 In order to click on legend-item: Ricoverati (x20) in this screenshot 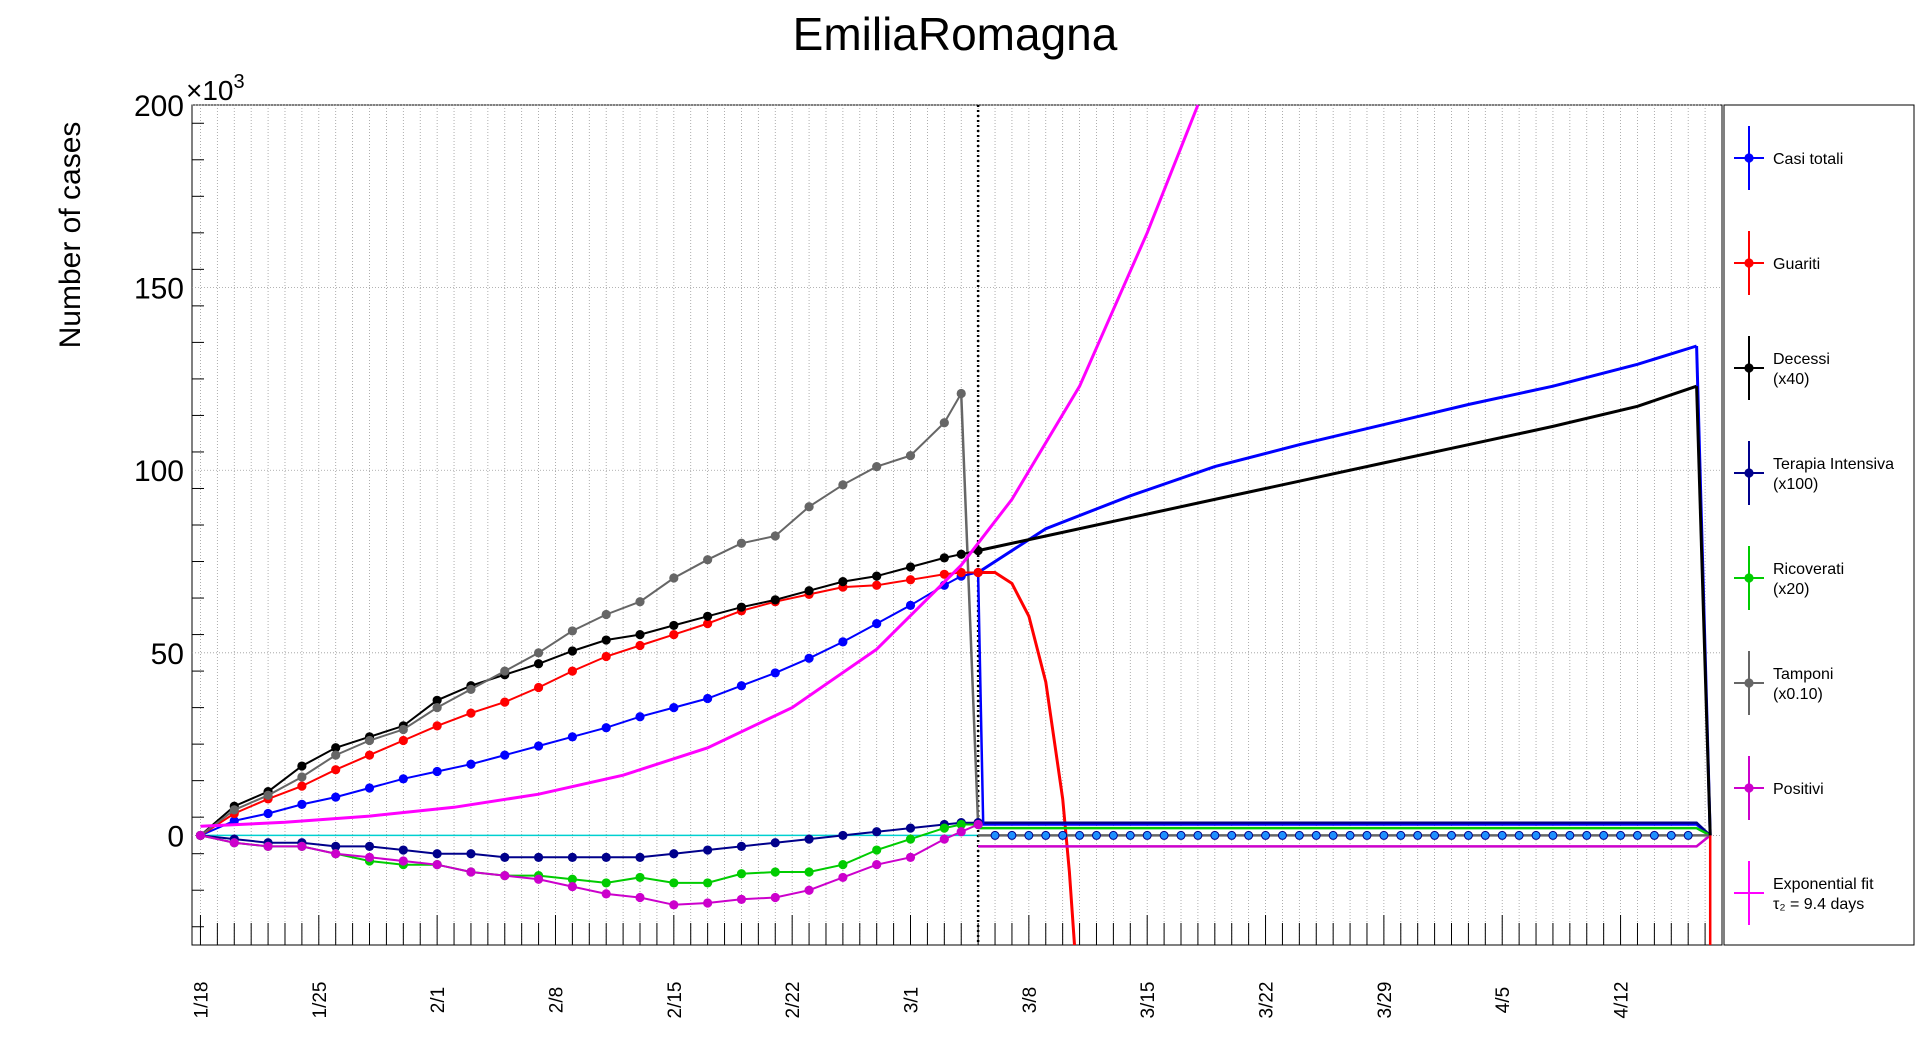, I will do `click(1789, 578)`.